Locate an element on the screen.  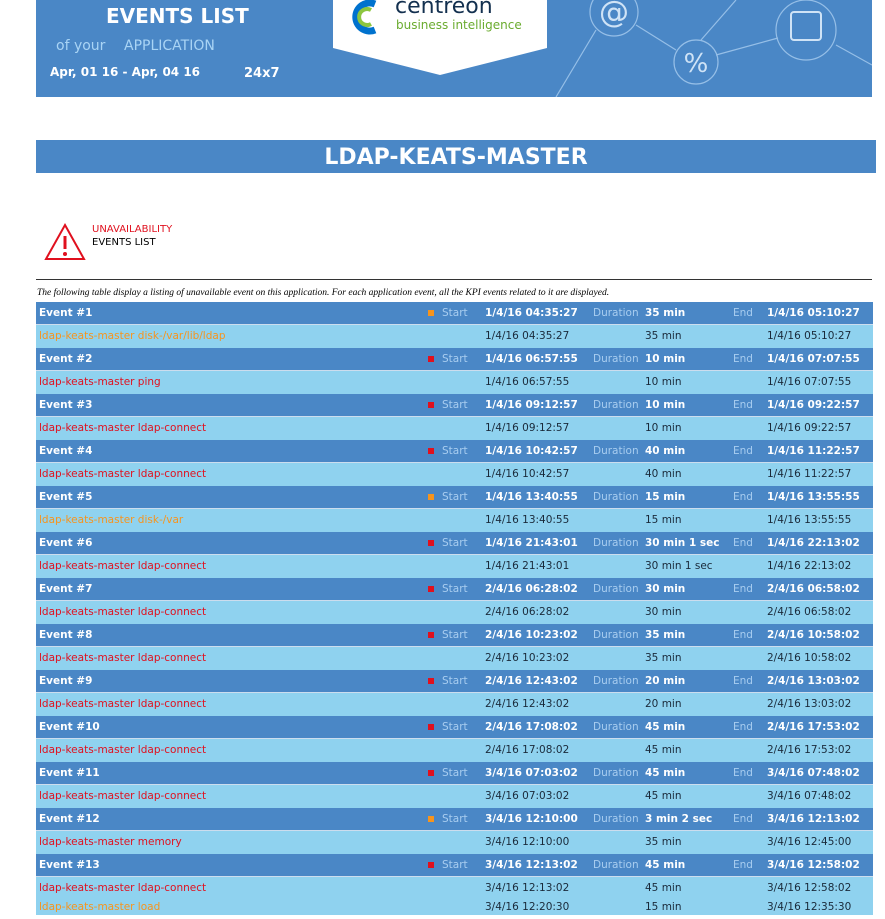
warning-icon is located at coordinates (65, 241).